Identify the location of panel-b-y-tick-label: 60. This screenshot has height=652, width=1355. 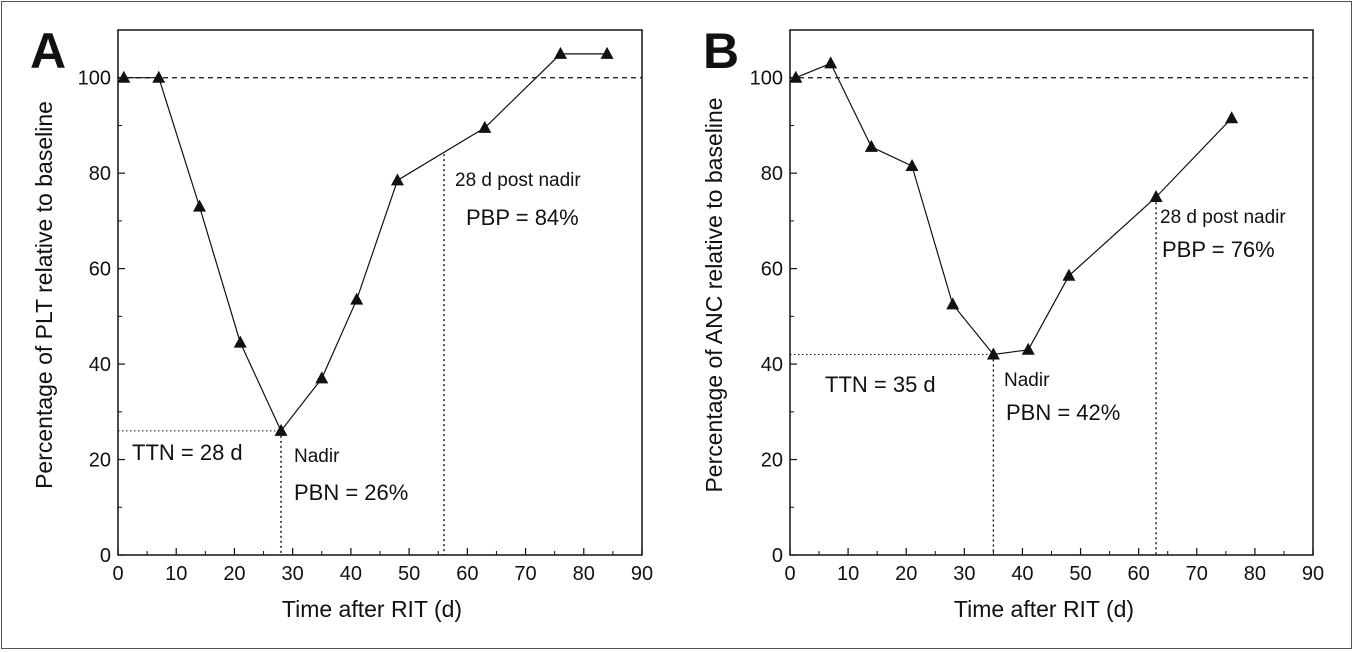
(772, 270).